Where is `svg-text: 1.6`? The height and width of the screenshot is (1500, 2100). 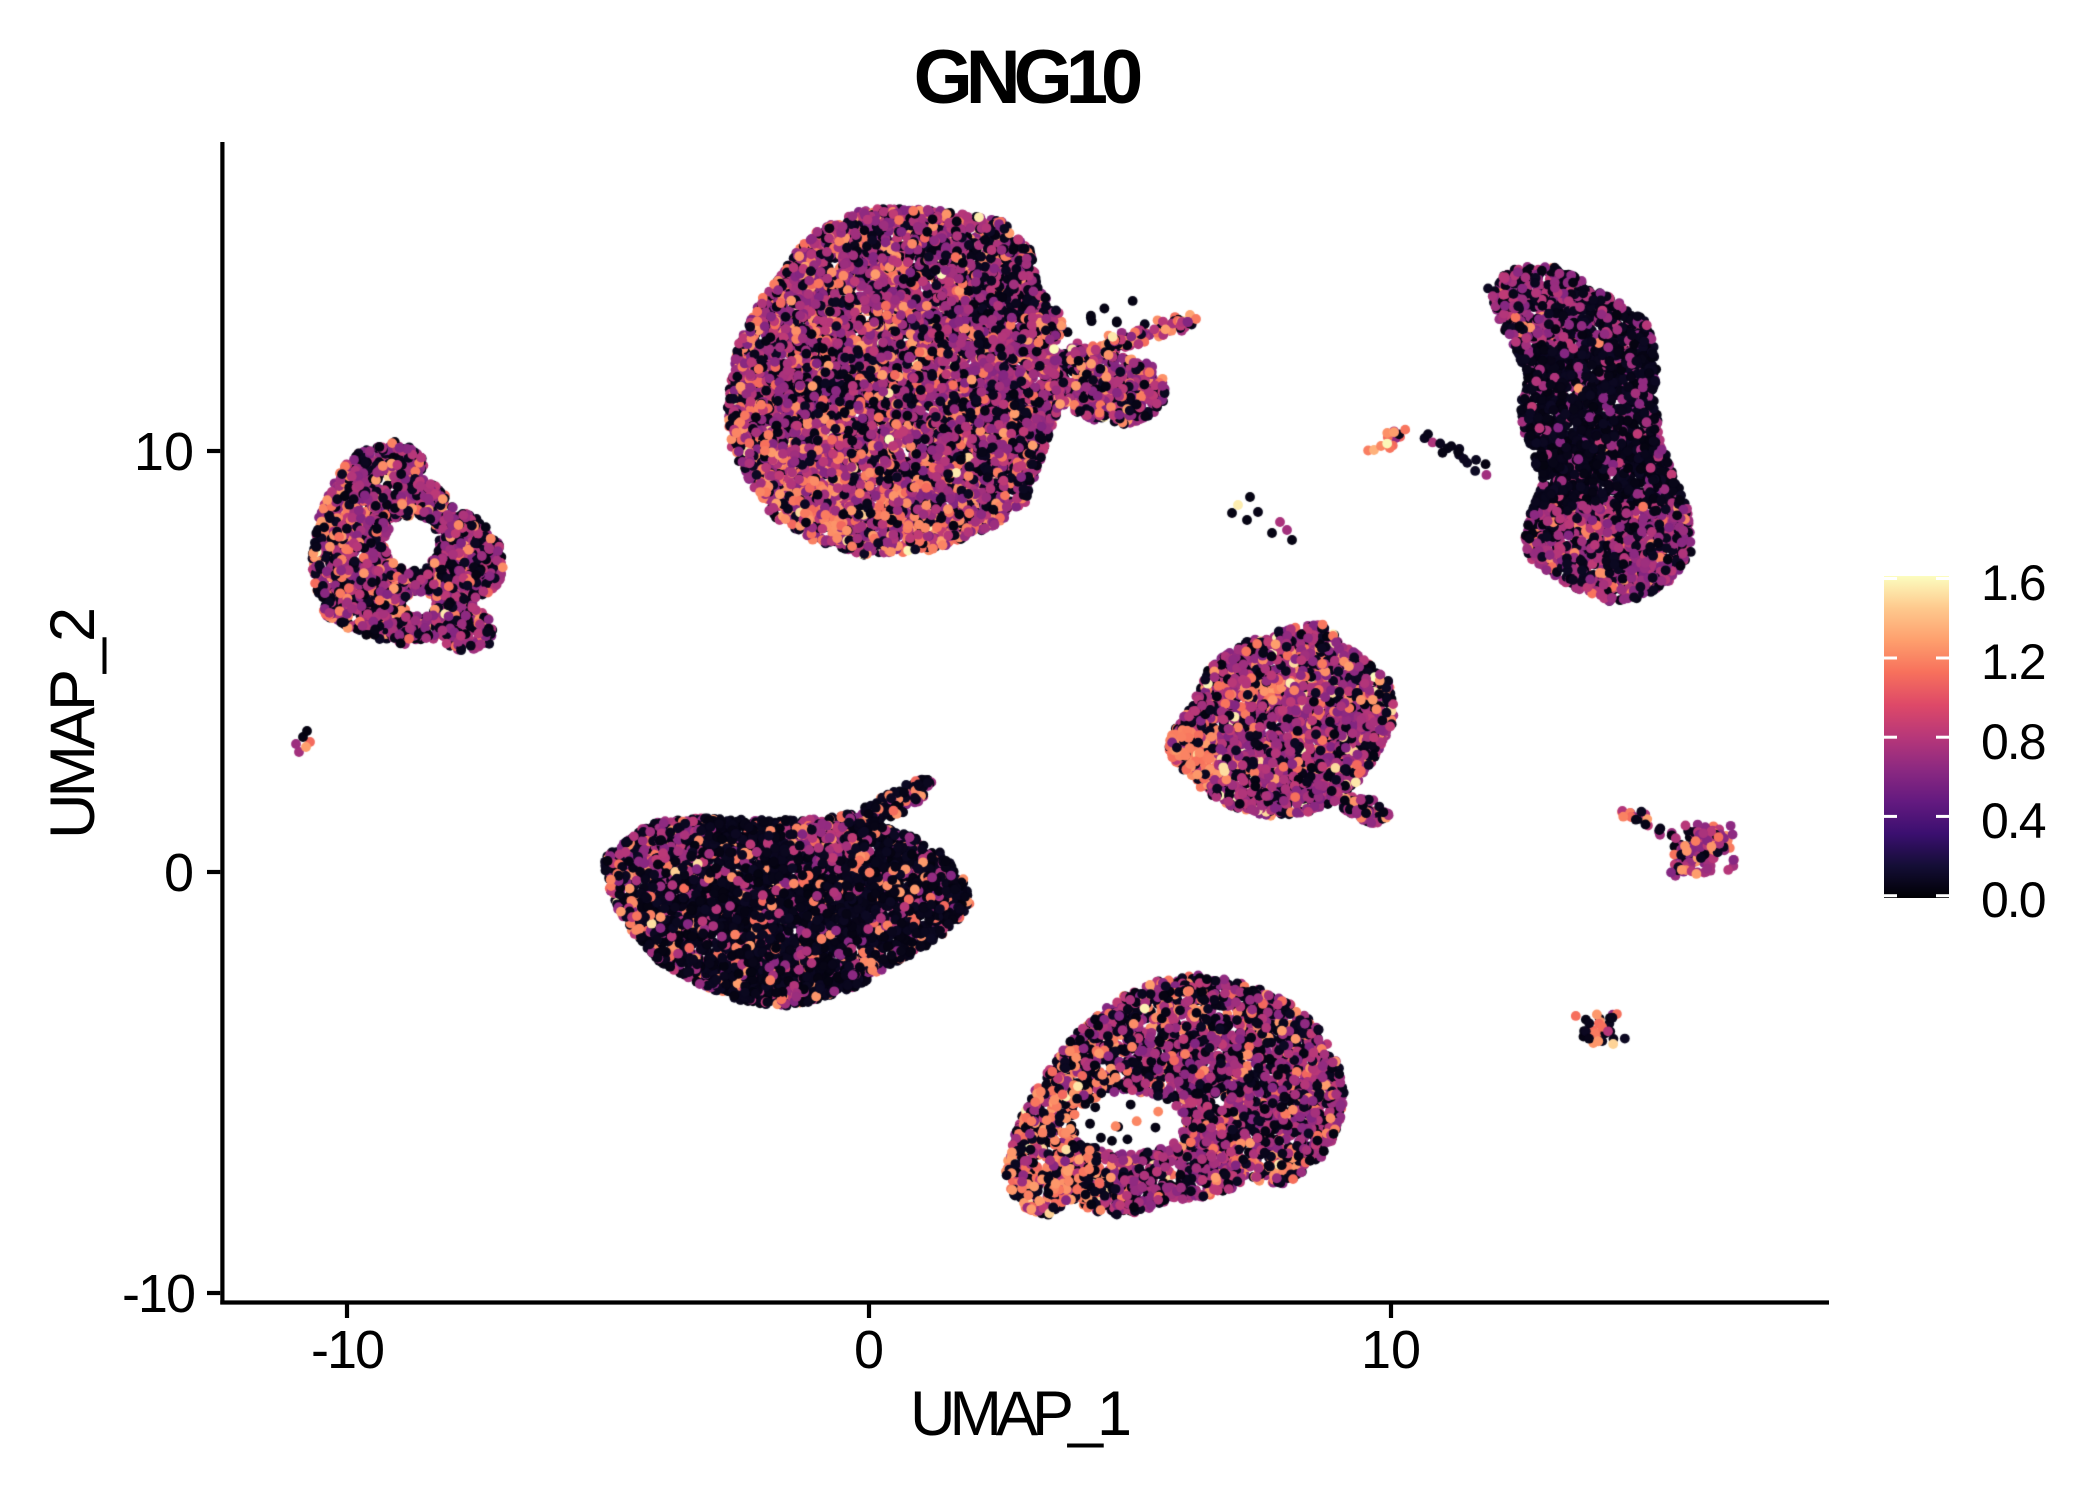 svg-text: 1.6 is located at coordinates (2013, 583).